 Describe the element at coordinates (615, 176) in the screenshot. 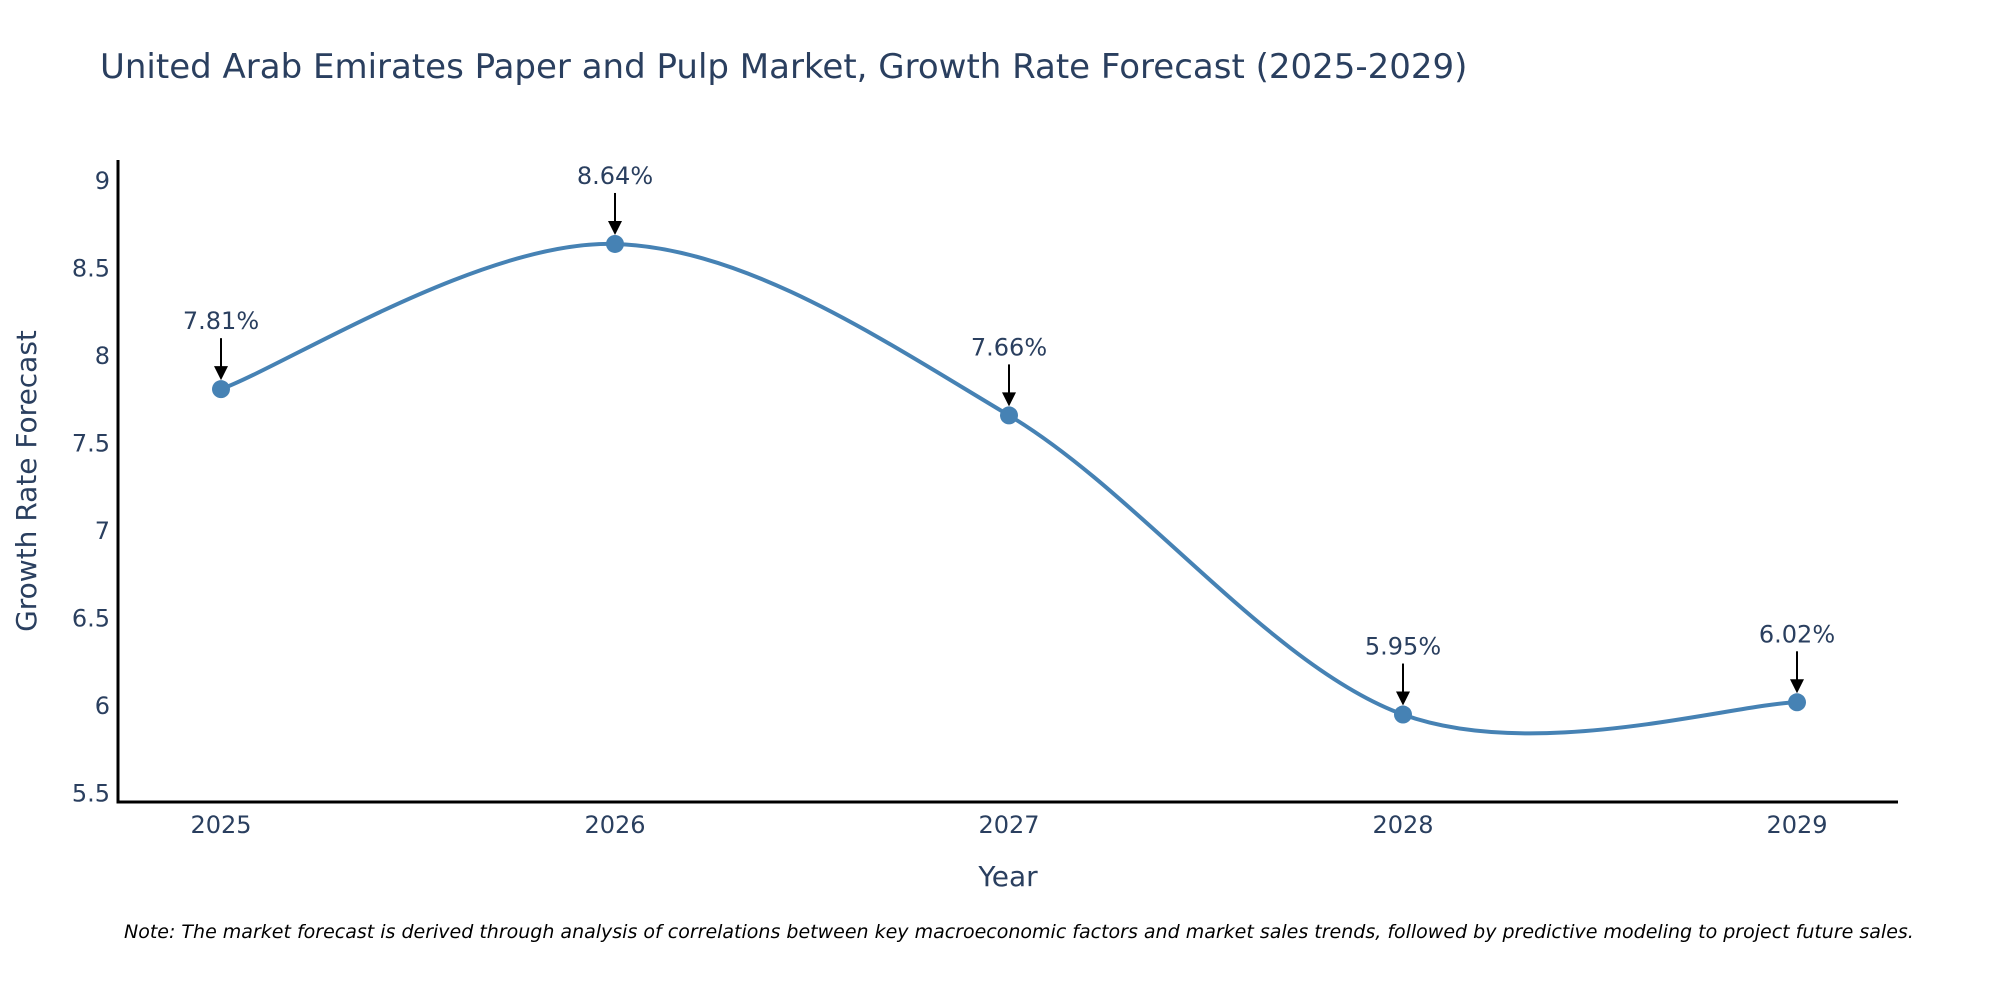

I see `data-label: 8.64%` at that location.